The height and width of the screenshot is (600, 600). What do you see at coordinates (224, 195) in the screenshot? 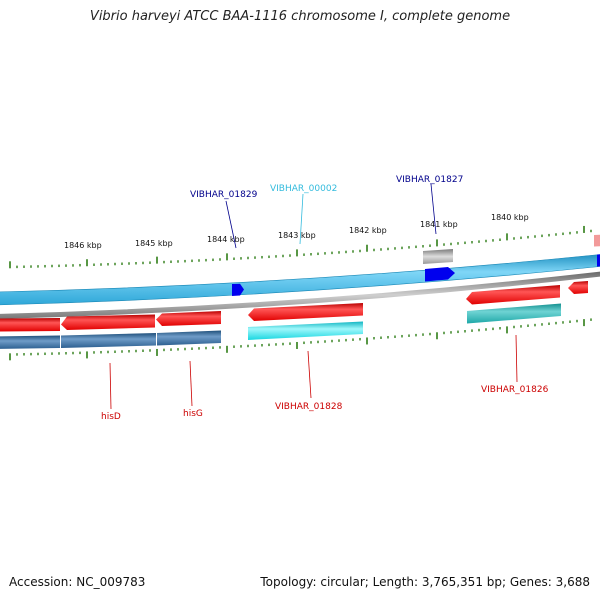
I see `gene-label-vibhar-01829: VIBHAR_01829` at bounding box center [224, 195].